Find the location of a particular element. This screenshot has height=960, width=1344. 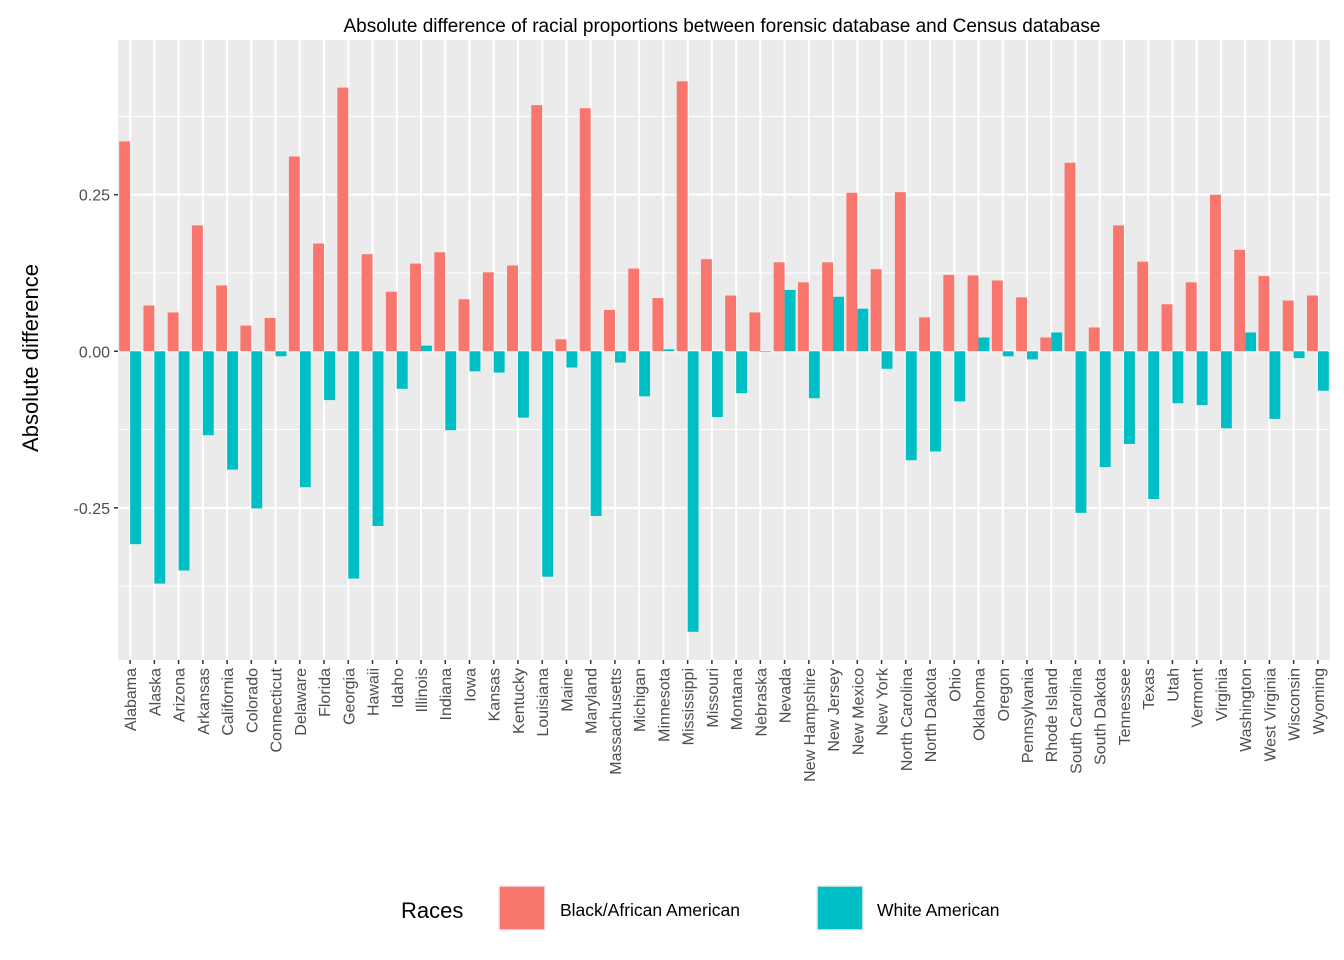

x-tick-label: New York is located at coordinates (883, 701).